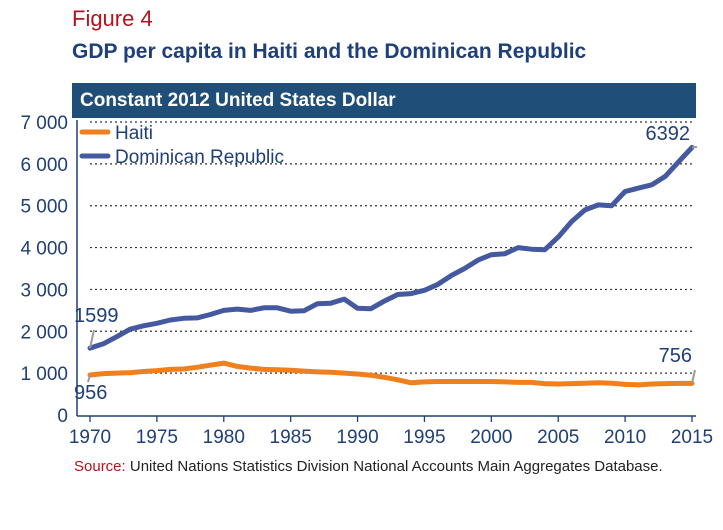 Image resolution: width=723 pixels, height=530 pixels. Describe the element at coordinates (692, 437) in the screenshot. I see `x-tick-label: 2015` at that location.